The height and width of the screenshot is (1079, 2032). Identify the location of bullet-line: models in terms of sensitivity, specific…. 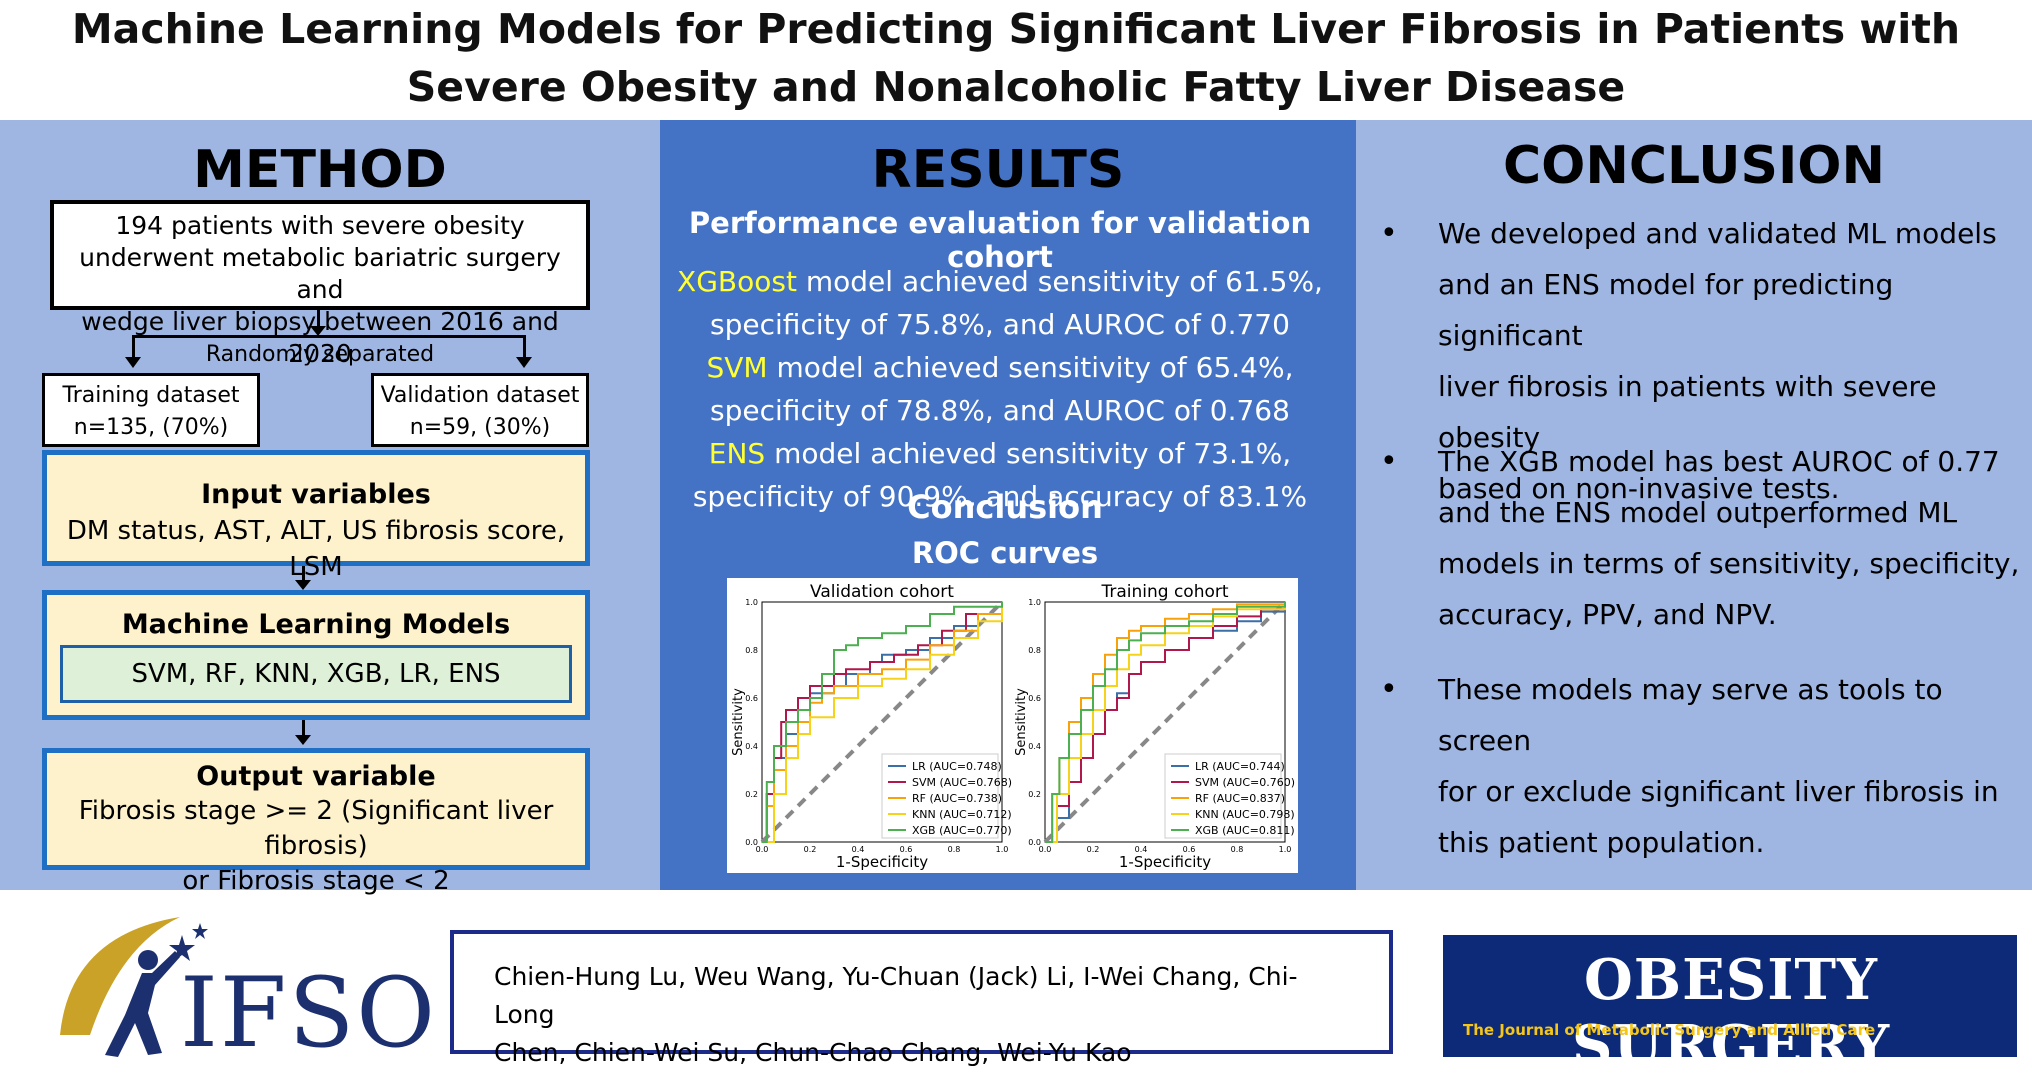
(1729, 563).